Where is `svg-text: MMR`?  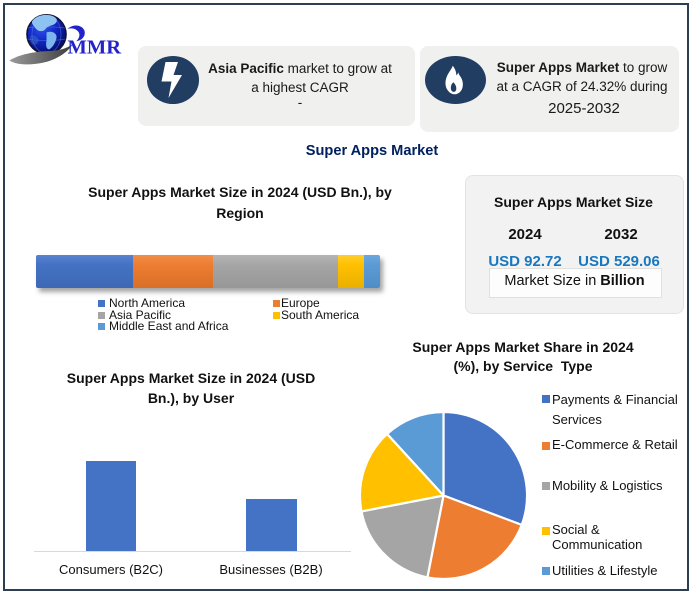 svg-text: MMR is located at coordinates (95, 48).